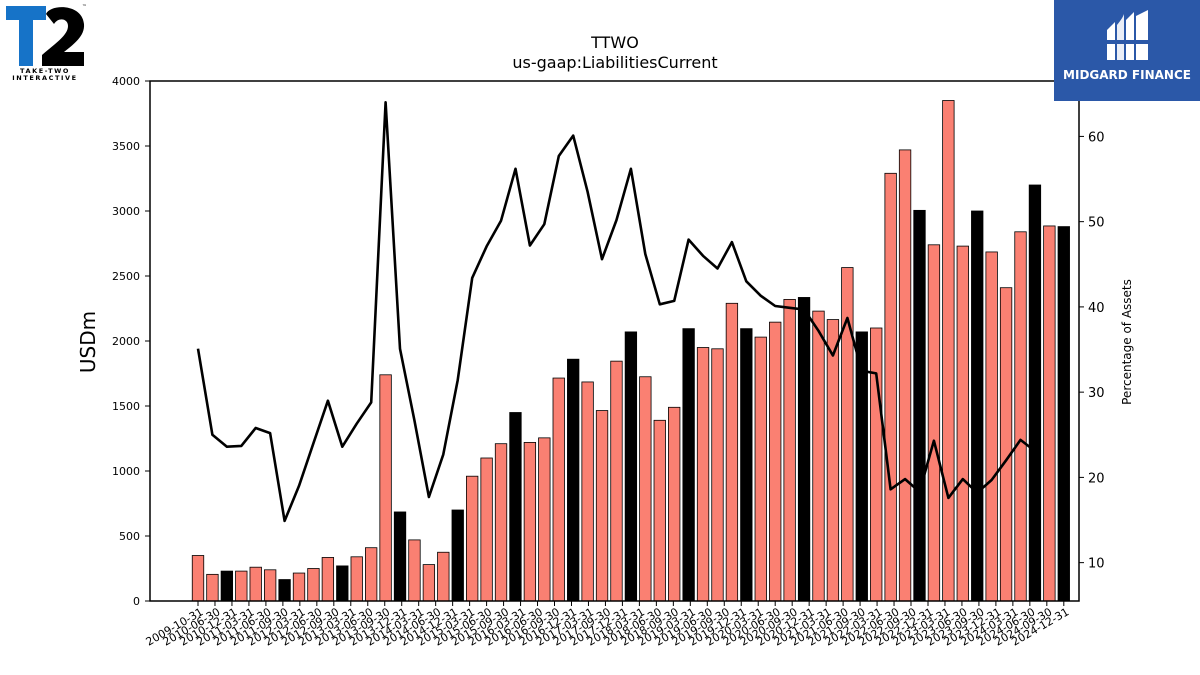  Describe the element at coordinates (1096, 308) in the screenshot. I see `y2-tick-label: 40` at that location.